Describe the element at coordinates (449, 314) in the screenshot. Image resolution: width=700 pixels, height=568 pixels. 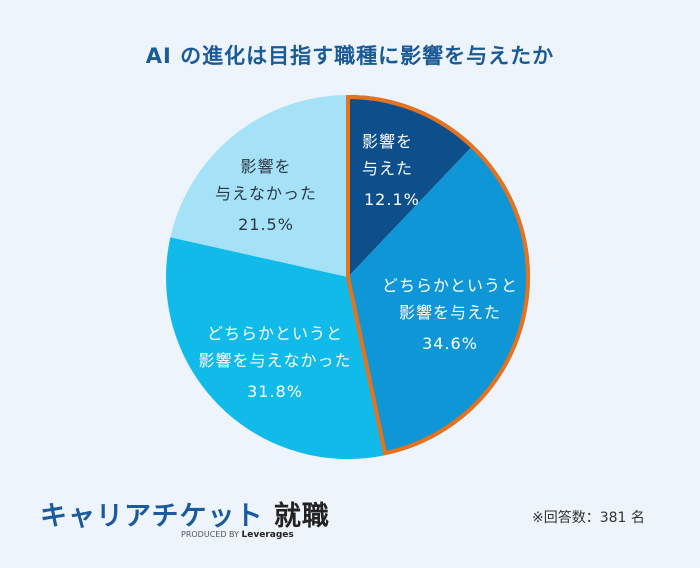
I see `slice-label-somewhat-affected: どちらかというと 影響を与えた 34.6%` at that location.